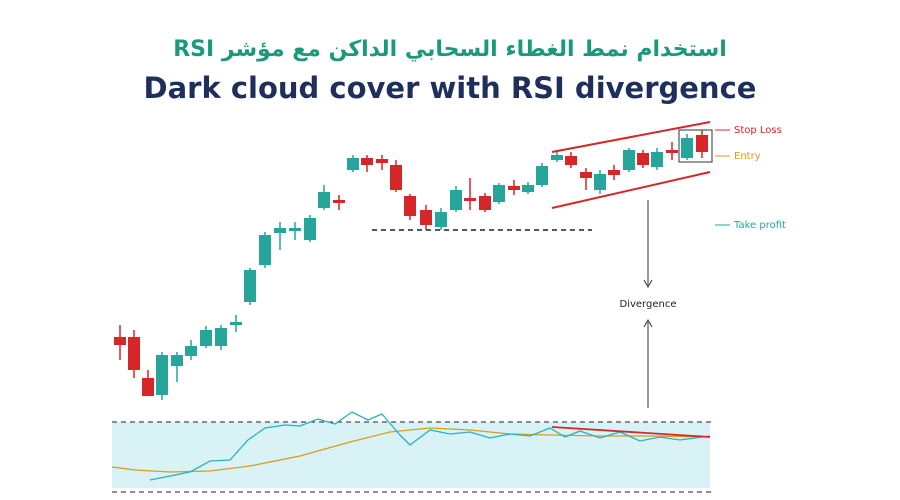 The width and height of the screenshot is (900, 500). I want to click on rsi-line, so click(430, 446).